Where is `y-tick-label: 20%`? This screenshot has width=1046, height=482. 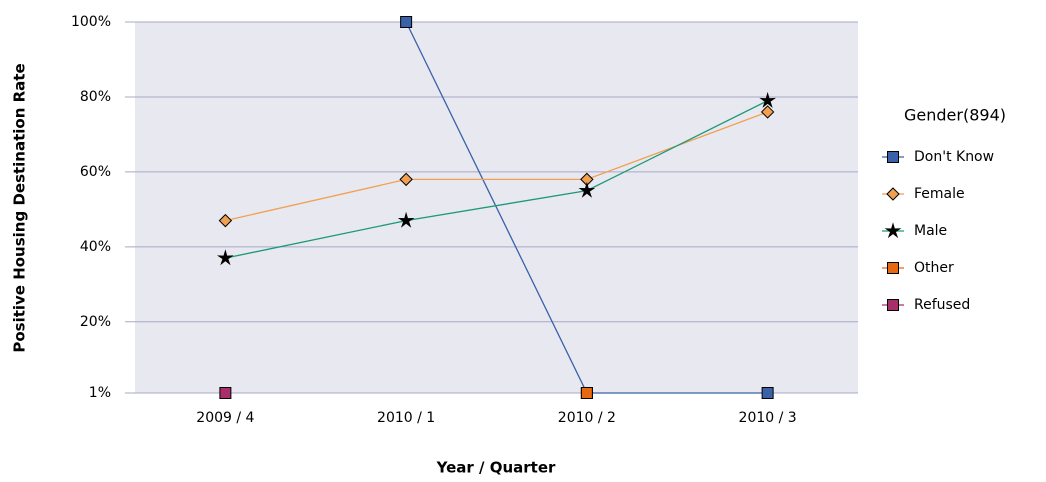
y-tick-label: 20% is located at coordinates (95, 322).